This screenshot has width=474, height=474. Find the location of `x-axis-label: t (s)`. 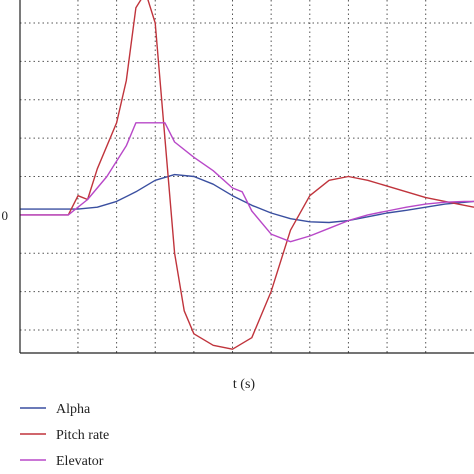

x-axis-label: t (s) is located at coordinates (244, 384).